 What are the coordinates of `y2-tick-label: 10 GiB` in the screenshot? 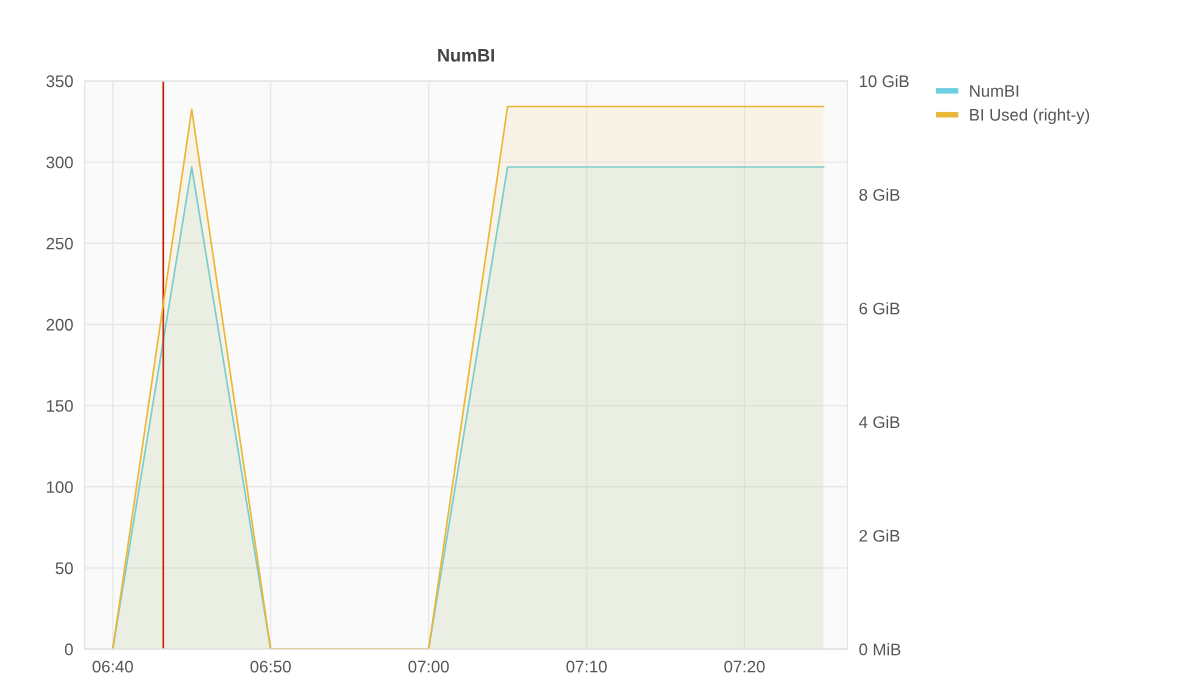 It's located at (884, 81).